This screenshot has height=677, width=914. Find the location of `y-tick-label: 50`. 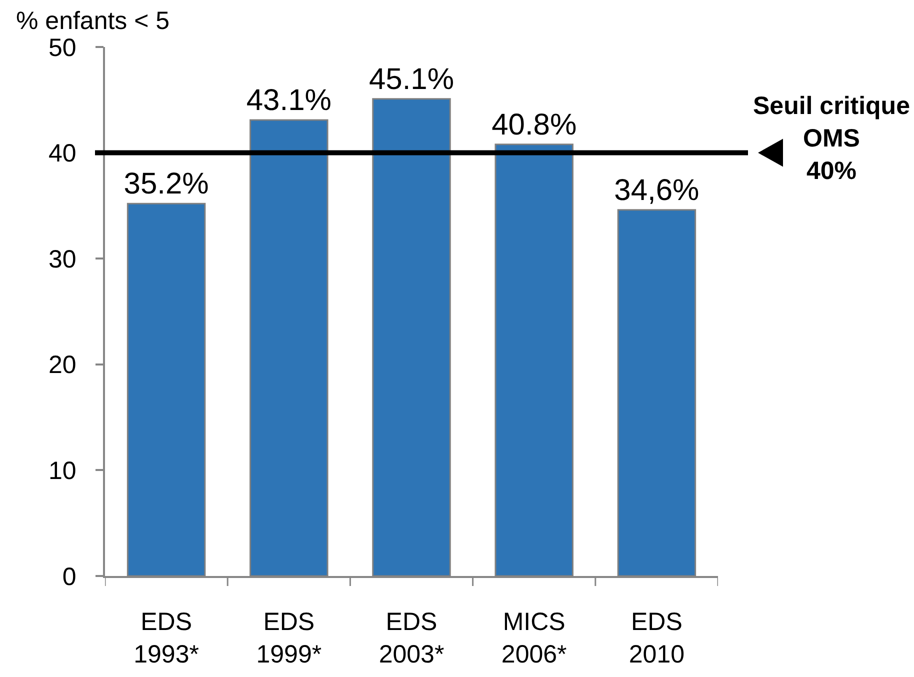

y-tick-label: 50 is located at coordinates (62, 48).